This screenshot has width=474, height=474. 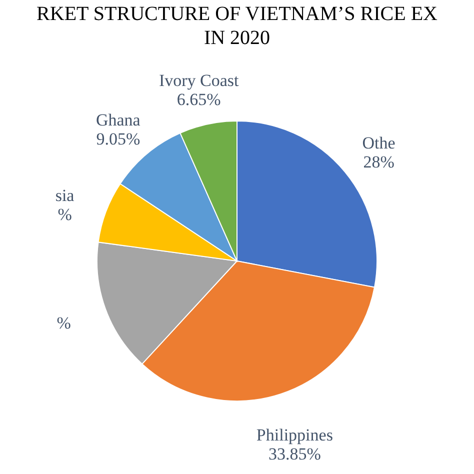 What do you see at coordinates (237, 26) in the screenshot?
I see `chart-title: RKET STRUCTURE OF VIETNAM’S RICE EX IN 2020` at bounding box center [237, 26].